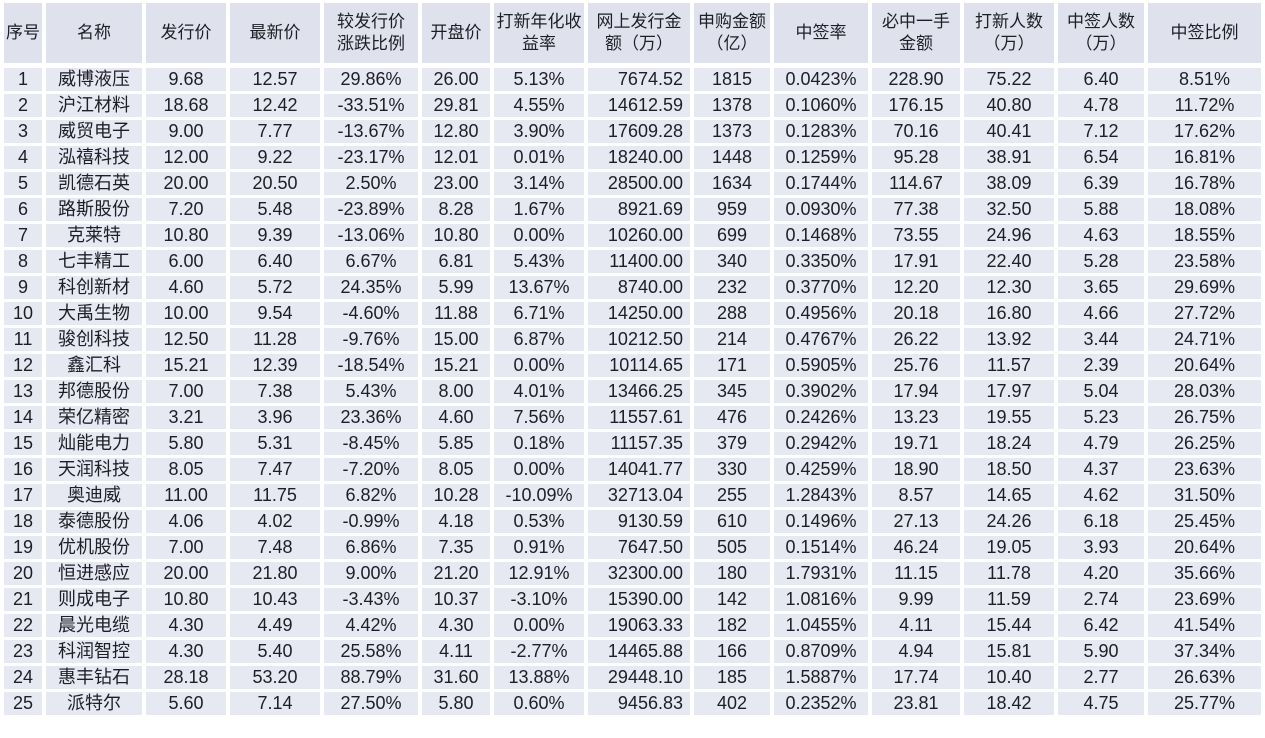 The height and width of the screenshot is (738, 1265). What do you see at coordinates (456, 157) in the screenshot?
I see `cell-open-price: 12.01` at bounding box center [456, 157].